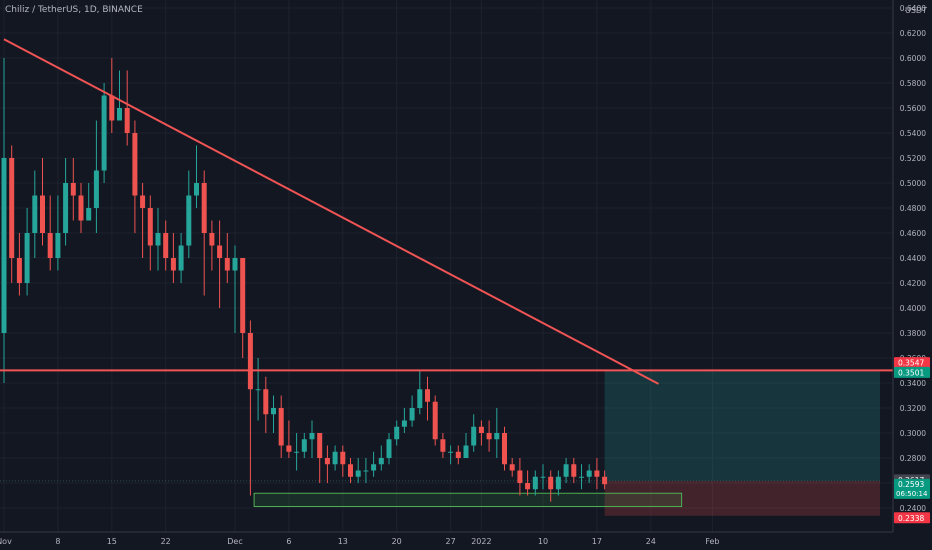 This screenshot has height=550, width=932. I want to click on x-tick-label: Feb, so click(712, 541).